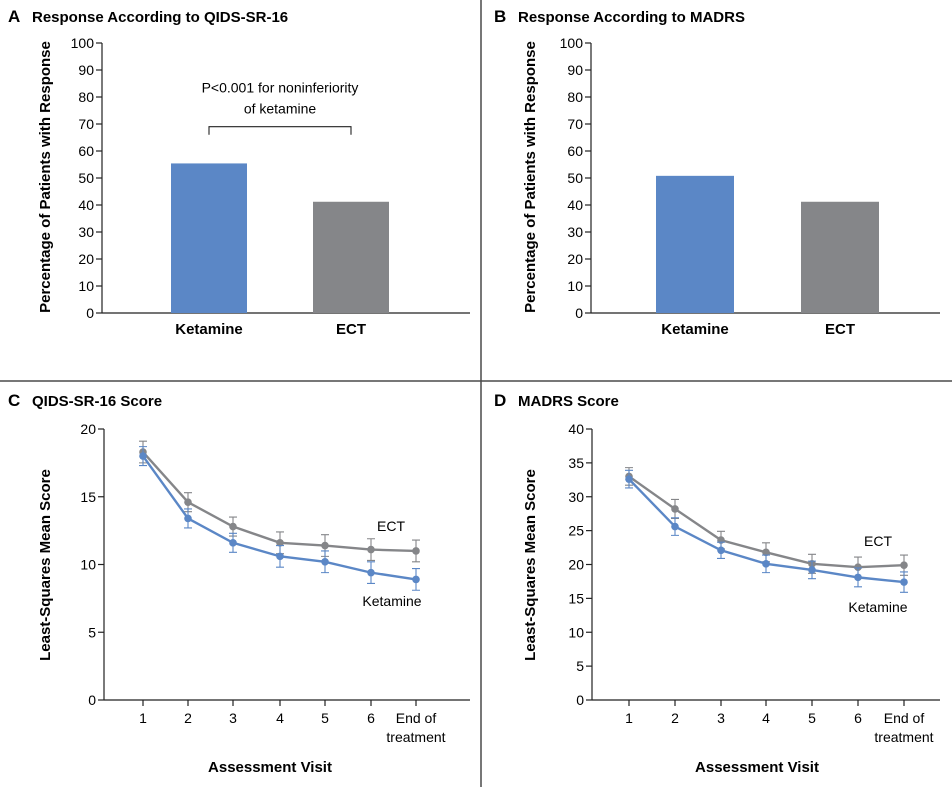 The image size is (952, 787). I want to click on panel-a-y-tick-label: 70, so click(86, 124).